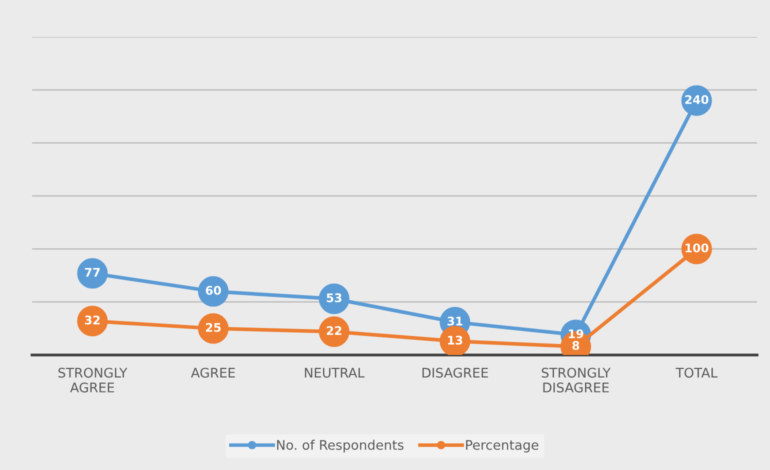 This screenshot has width=770, height=470. Describe the element at coordinates (340, 446) in the screenshot. I see `legend-label: No. of Respondents` at that location.